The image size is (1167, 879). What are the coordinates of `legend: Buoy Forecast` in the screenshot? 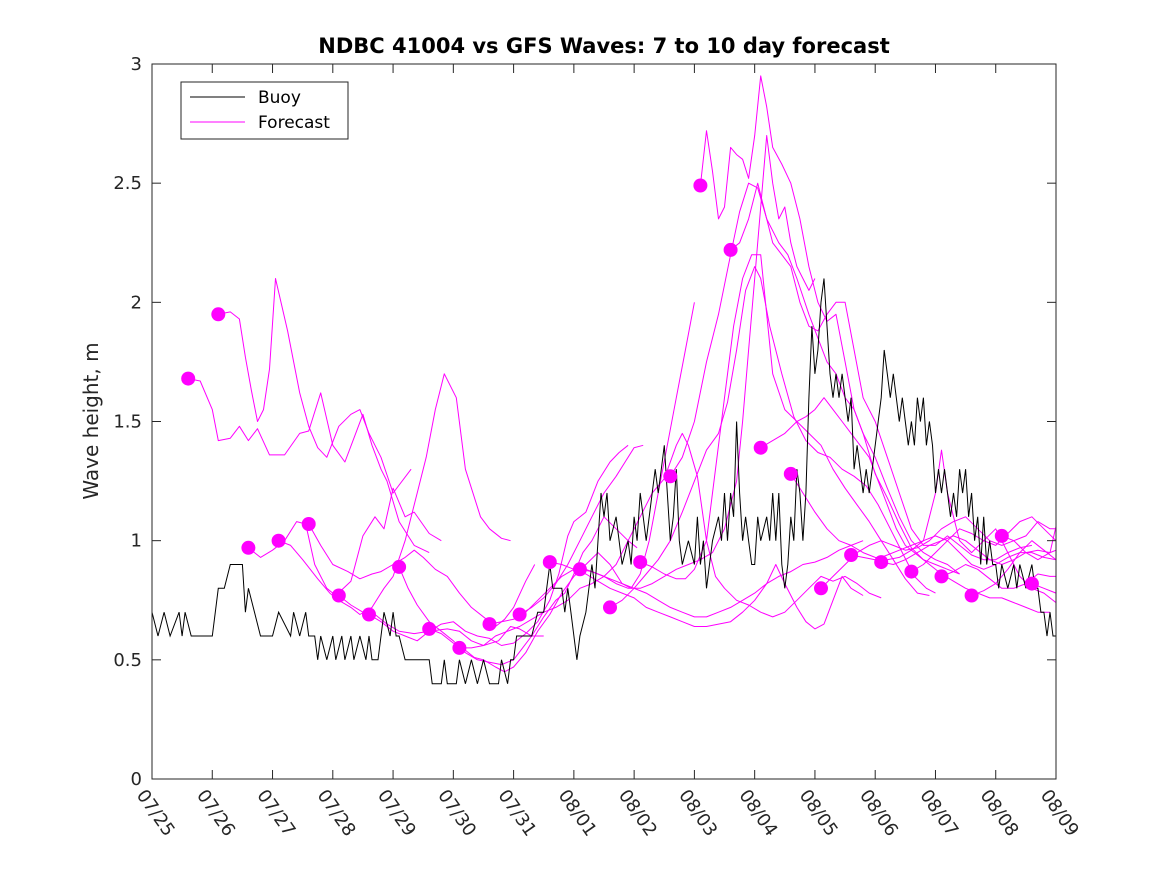 It's located at (264, 110).